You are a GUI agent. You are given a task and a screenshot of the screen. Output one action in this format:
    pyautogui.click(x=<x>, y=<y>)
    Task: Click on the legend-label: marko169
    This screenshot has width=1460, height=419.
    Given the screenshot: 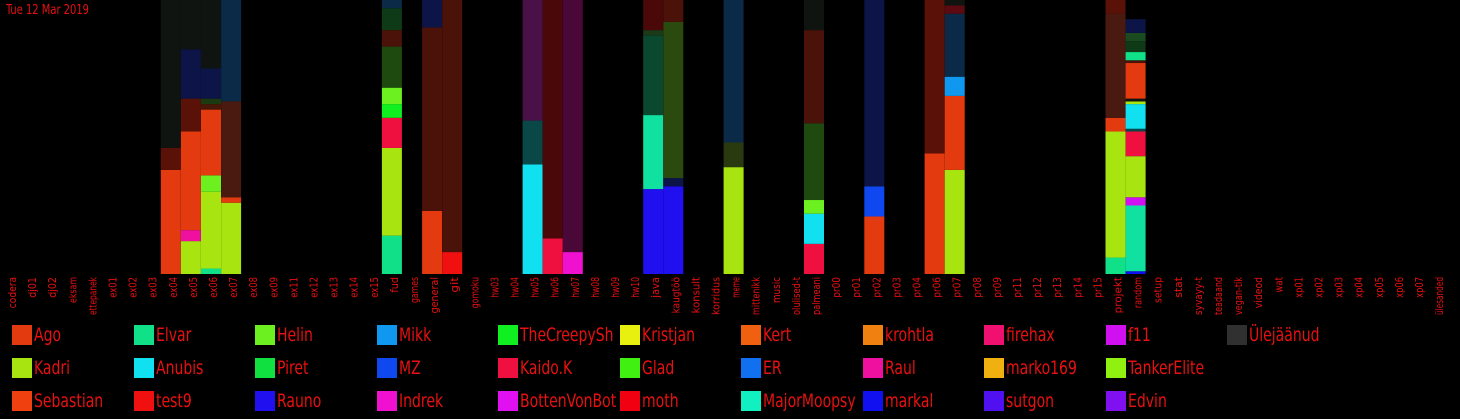 What is the action you would take?
    pyautogui.click(x=1041, y=368)
    